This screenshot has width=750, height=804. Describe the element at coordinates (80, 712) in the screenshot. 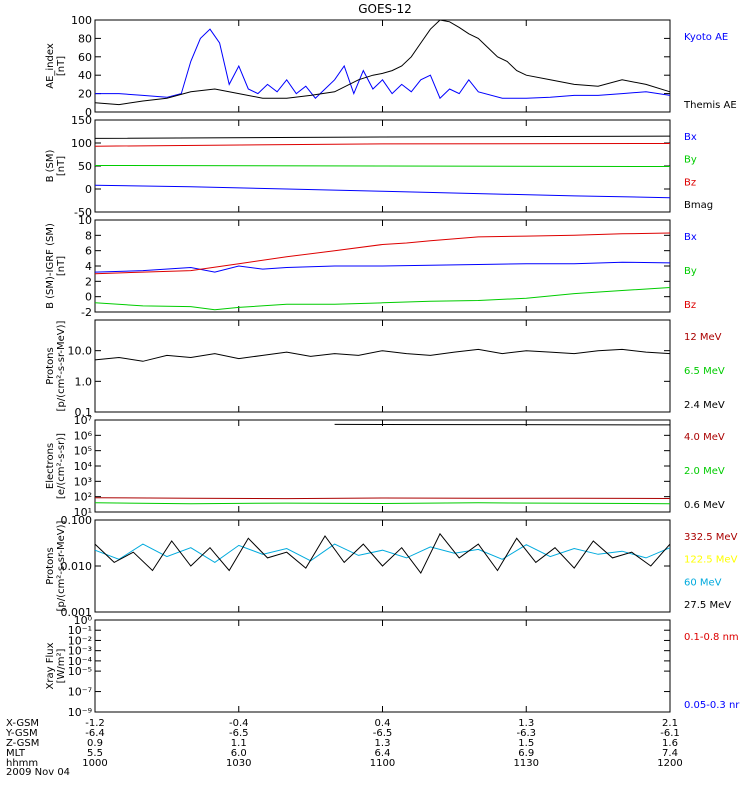

I see `y-tick-label: 10⁻⁹` at that location.